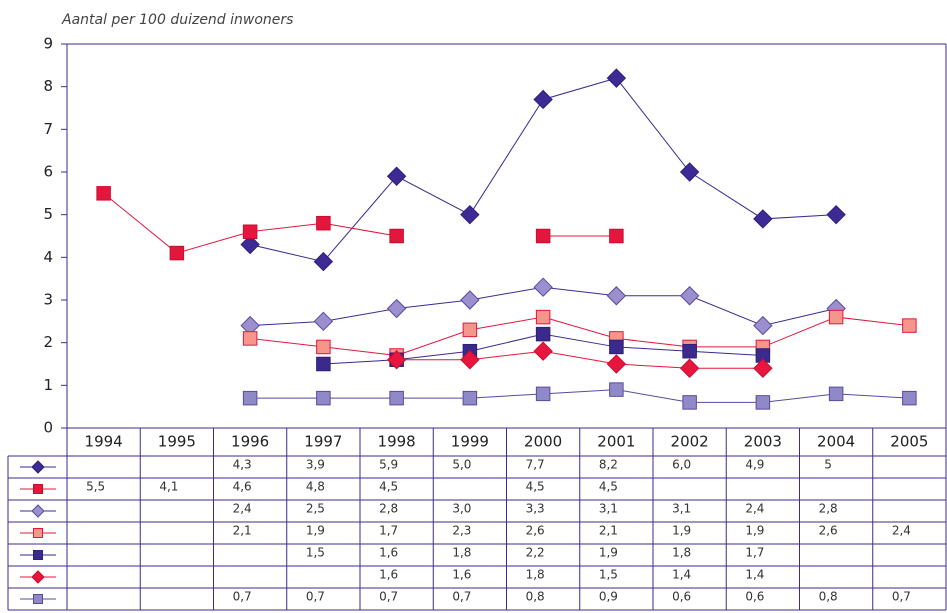  Describe the element at coordinates (315, 553) in the screenshot. I see `table-value: 1,5` at that location.